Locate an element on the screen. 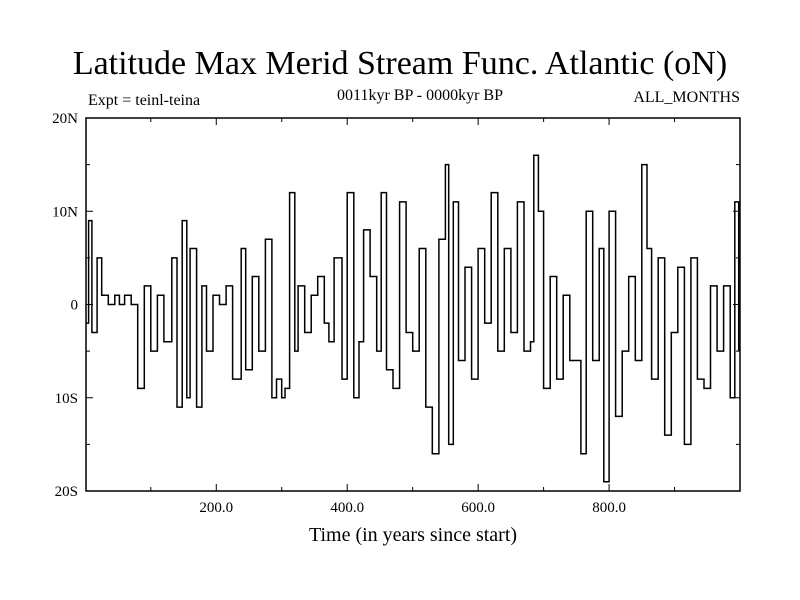 The image size is (800, 600). x-tick-label: 600.0 is located at coordinates (478, 508).